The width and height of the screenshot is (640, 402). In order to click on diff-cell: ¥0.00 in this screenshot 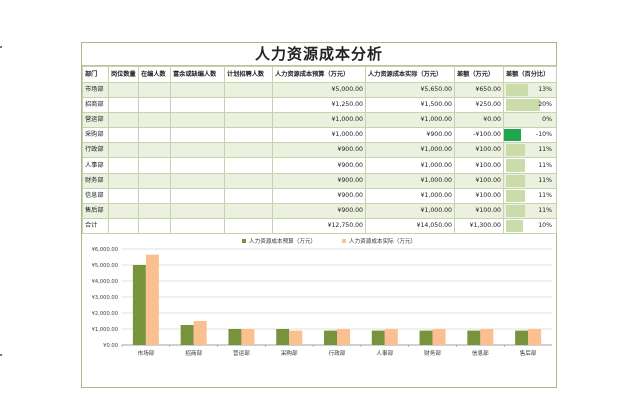, I will do `click(479, 120)`.